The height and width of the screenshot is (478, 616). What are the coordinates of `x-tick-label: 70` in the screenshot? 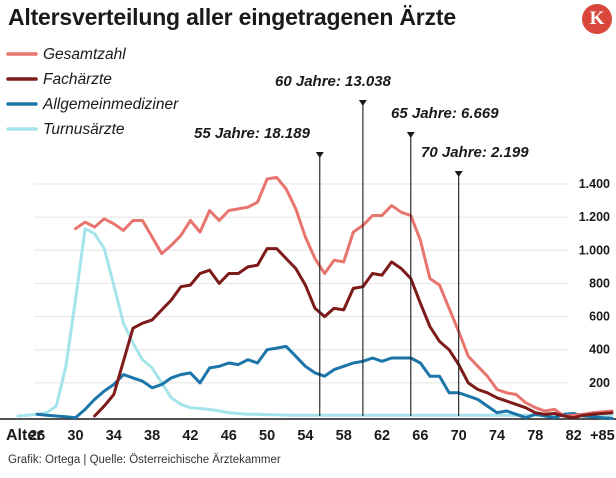 It's located at (459, 436).